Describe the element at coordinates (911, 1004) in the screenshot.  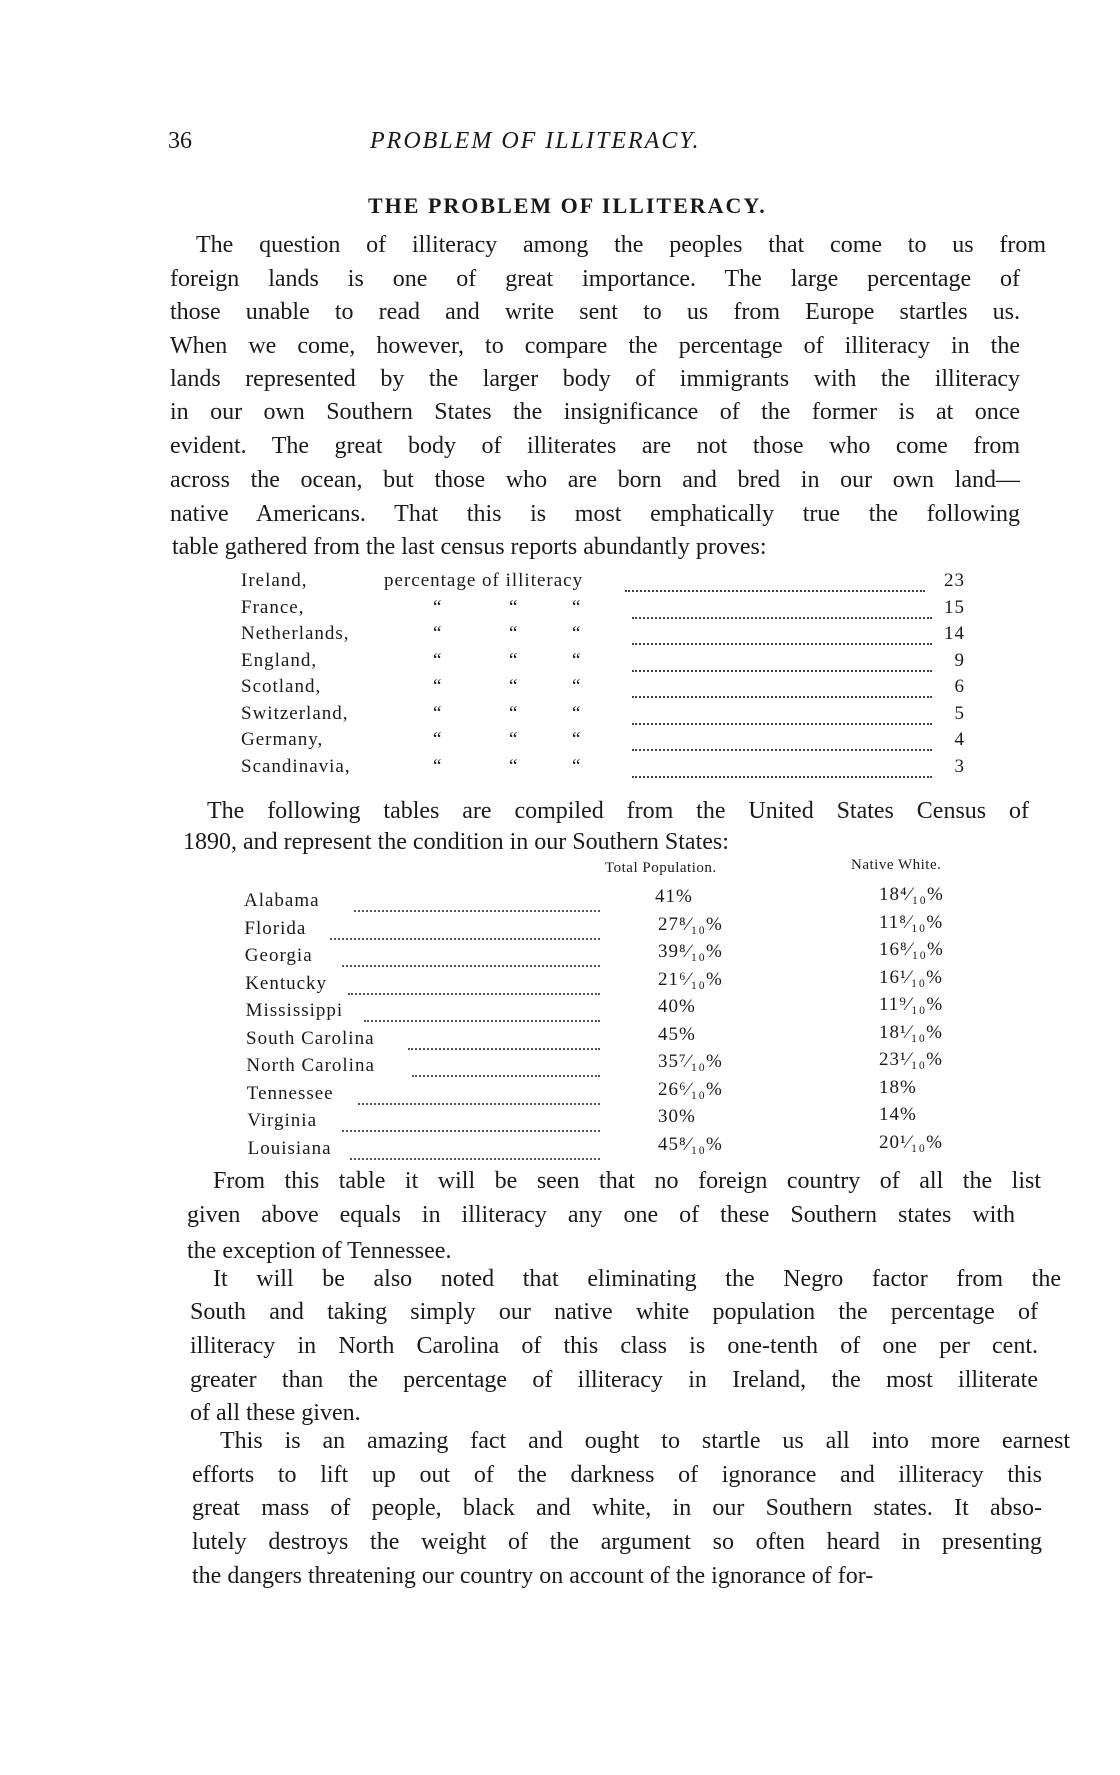
I see `native-white-value: 11⁹⁄₁₀%` at that location.